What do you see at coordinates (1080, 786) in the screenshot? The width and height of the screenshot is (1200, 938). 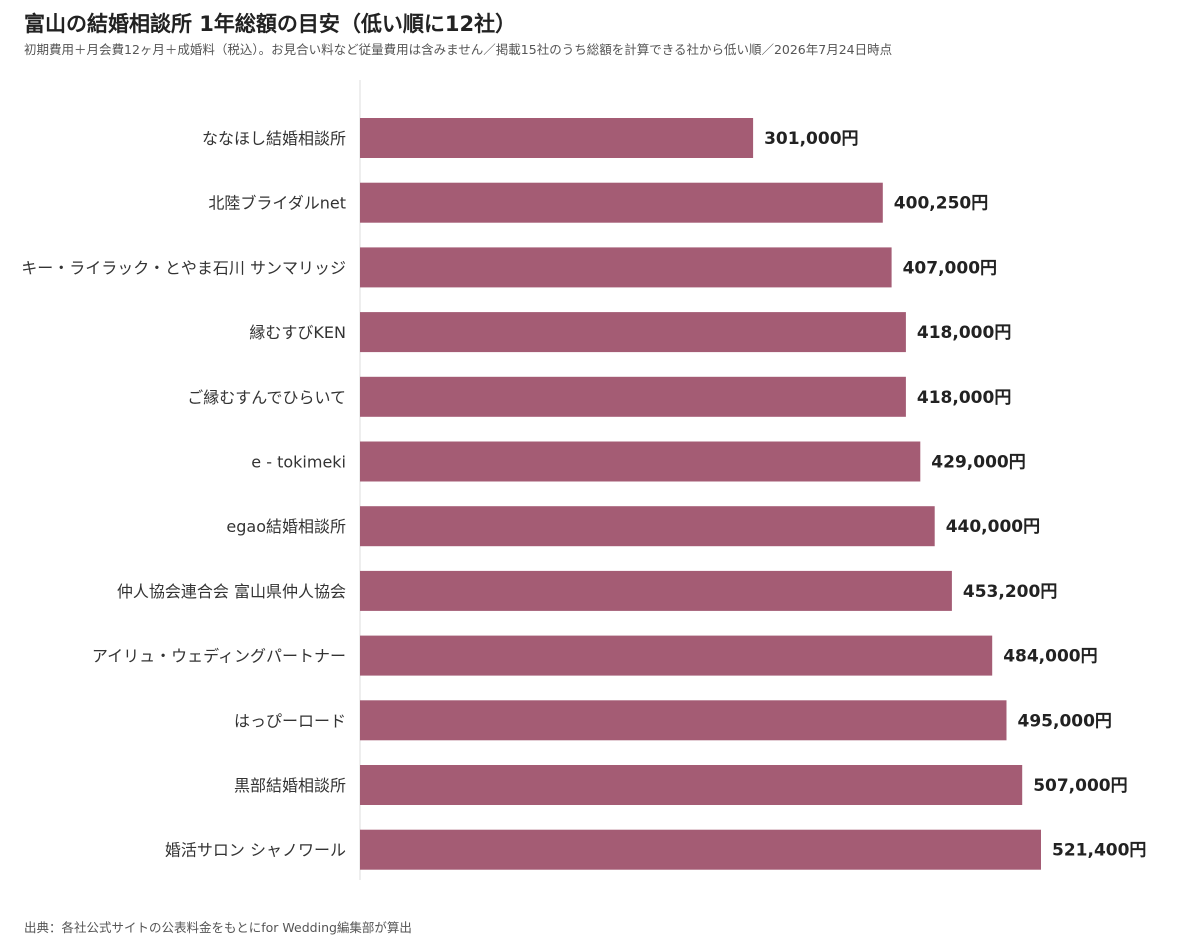 I see `value-label: 507,000円` at bounding box center [1080, 786].